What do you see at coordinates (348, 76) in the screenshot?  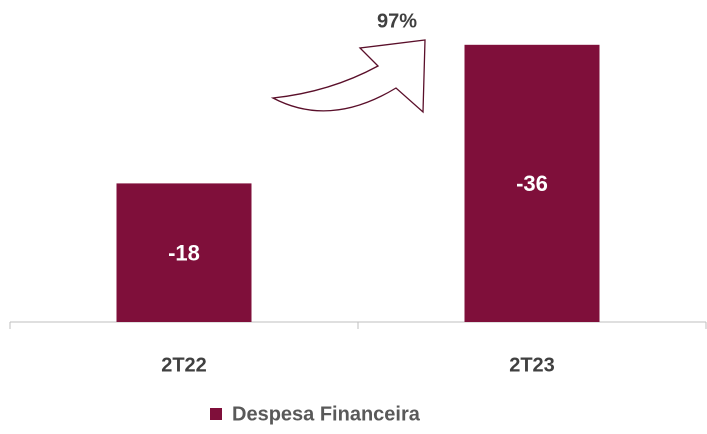 I see `growth-arrow` at bounding box center [348, 76].